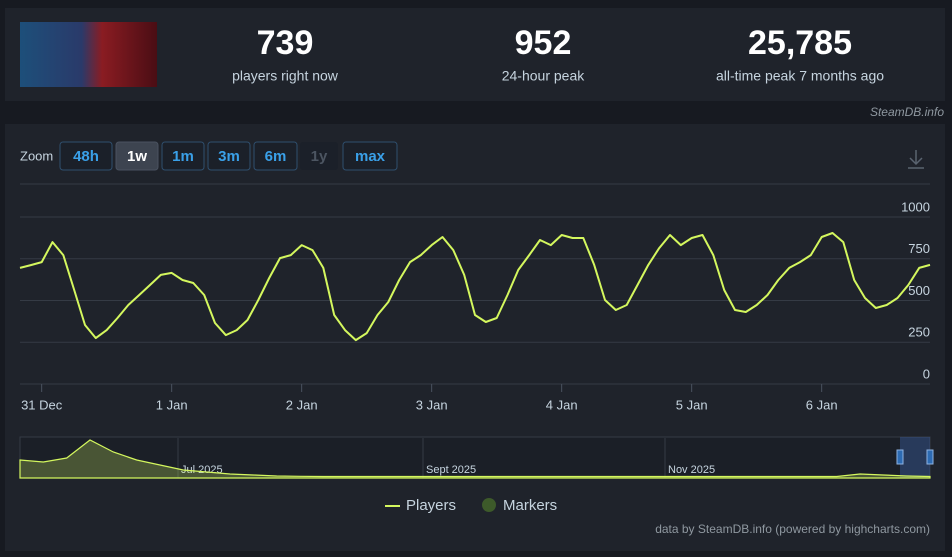 The image size is (952, 557). I want to click on zoom-button-label: 3m, so click(229, 156).